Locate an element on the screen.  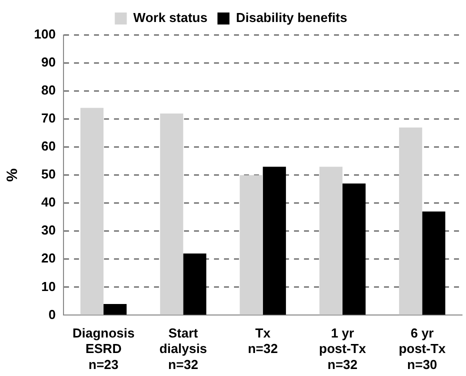
x-tick-label: Diagnosis ESRD n=23 is located at coordinates (103, 349).